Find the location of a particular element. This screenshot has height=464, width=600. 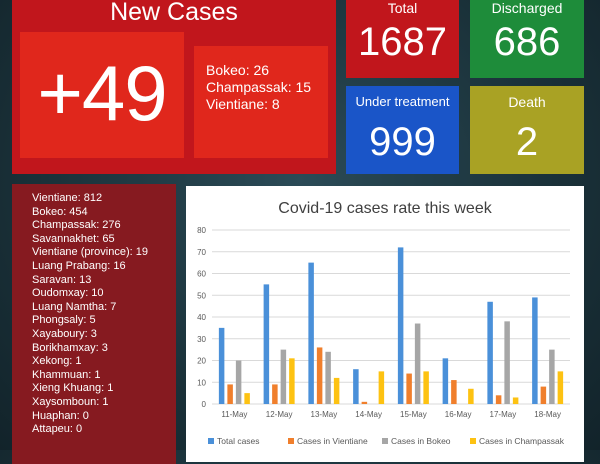

y-tick-label: 20 is located at coordinates (201, 361).